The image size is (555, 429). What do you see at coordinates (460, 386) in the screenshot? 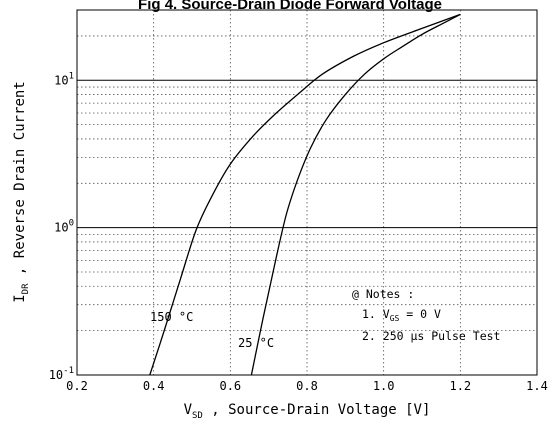
I see `x-tick-label: 1.2` at bounding box center [460, 386].